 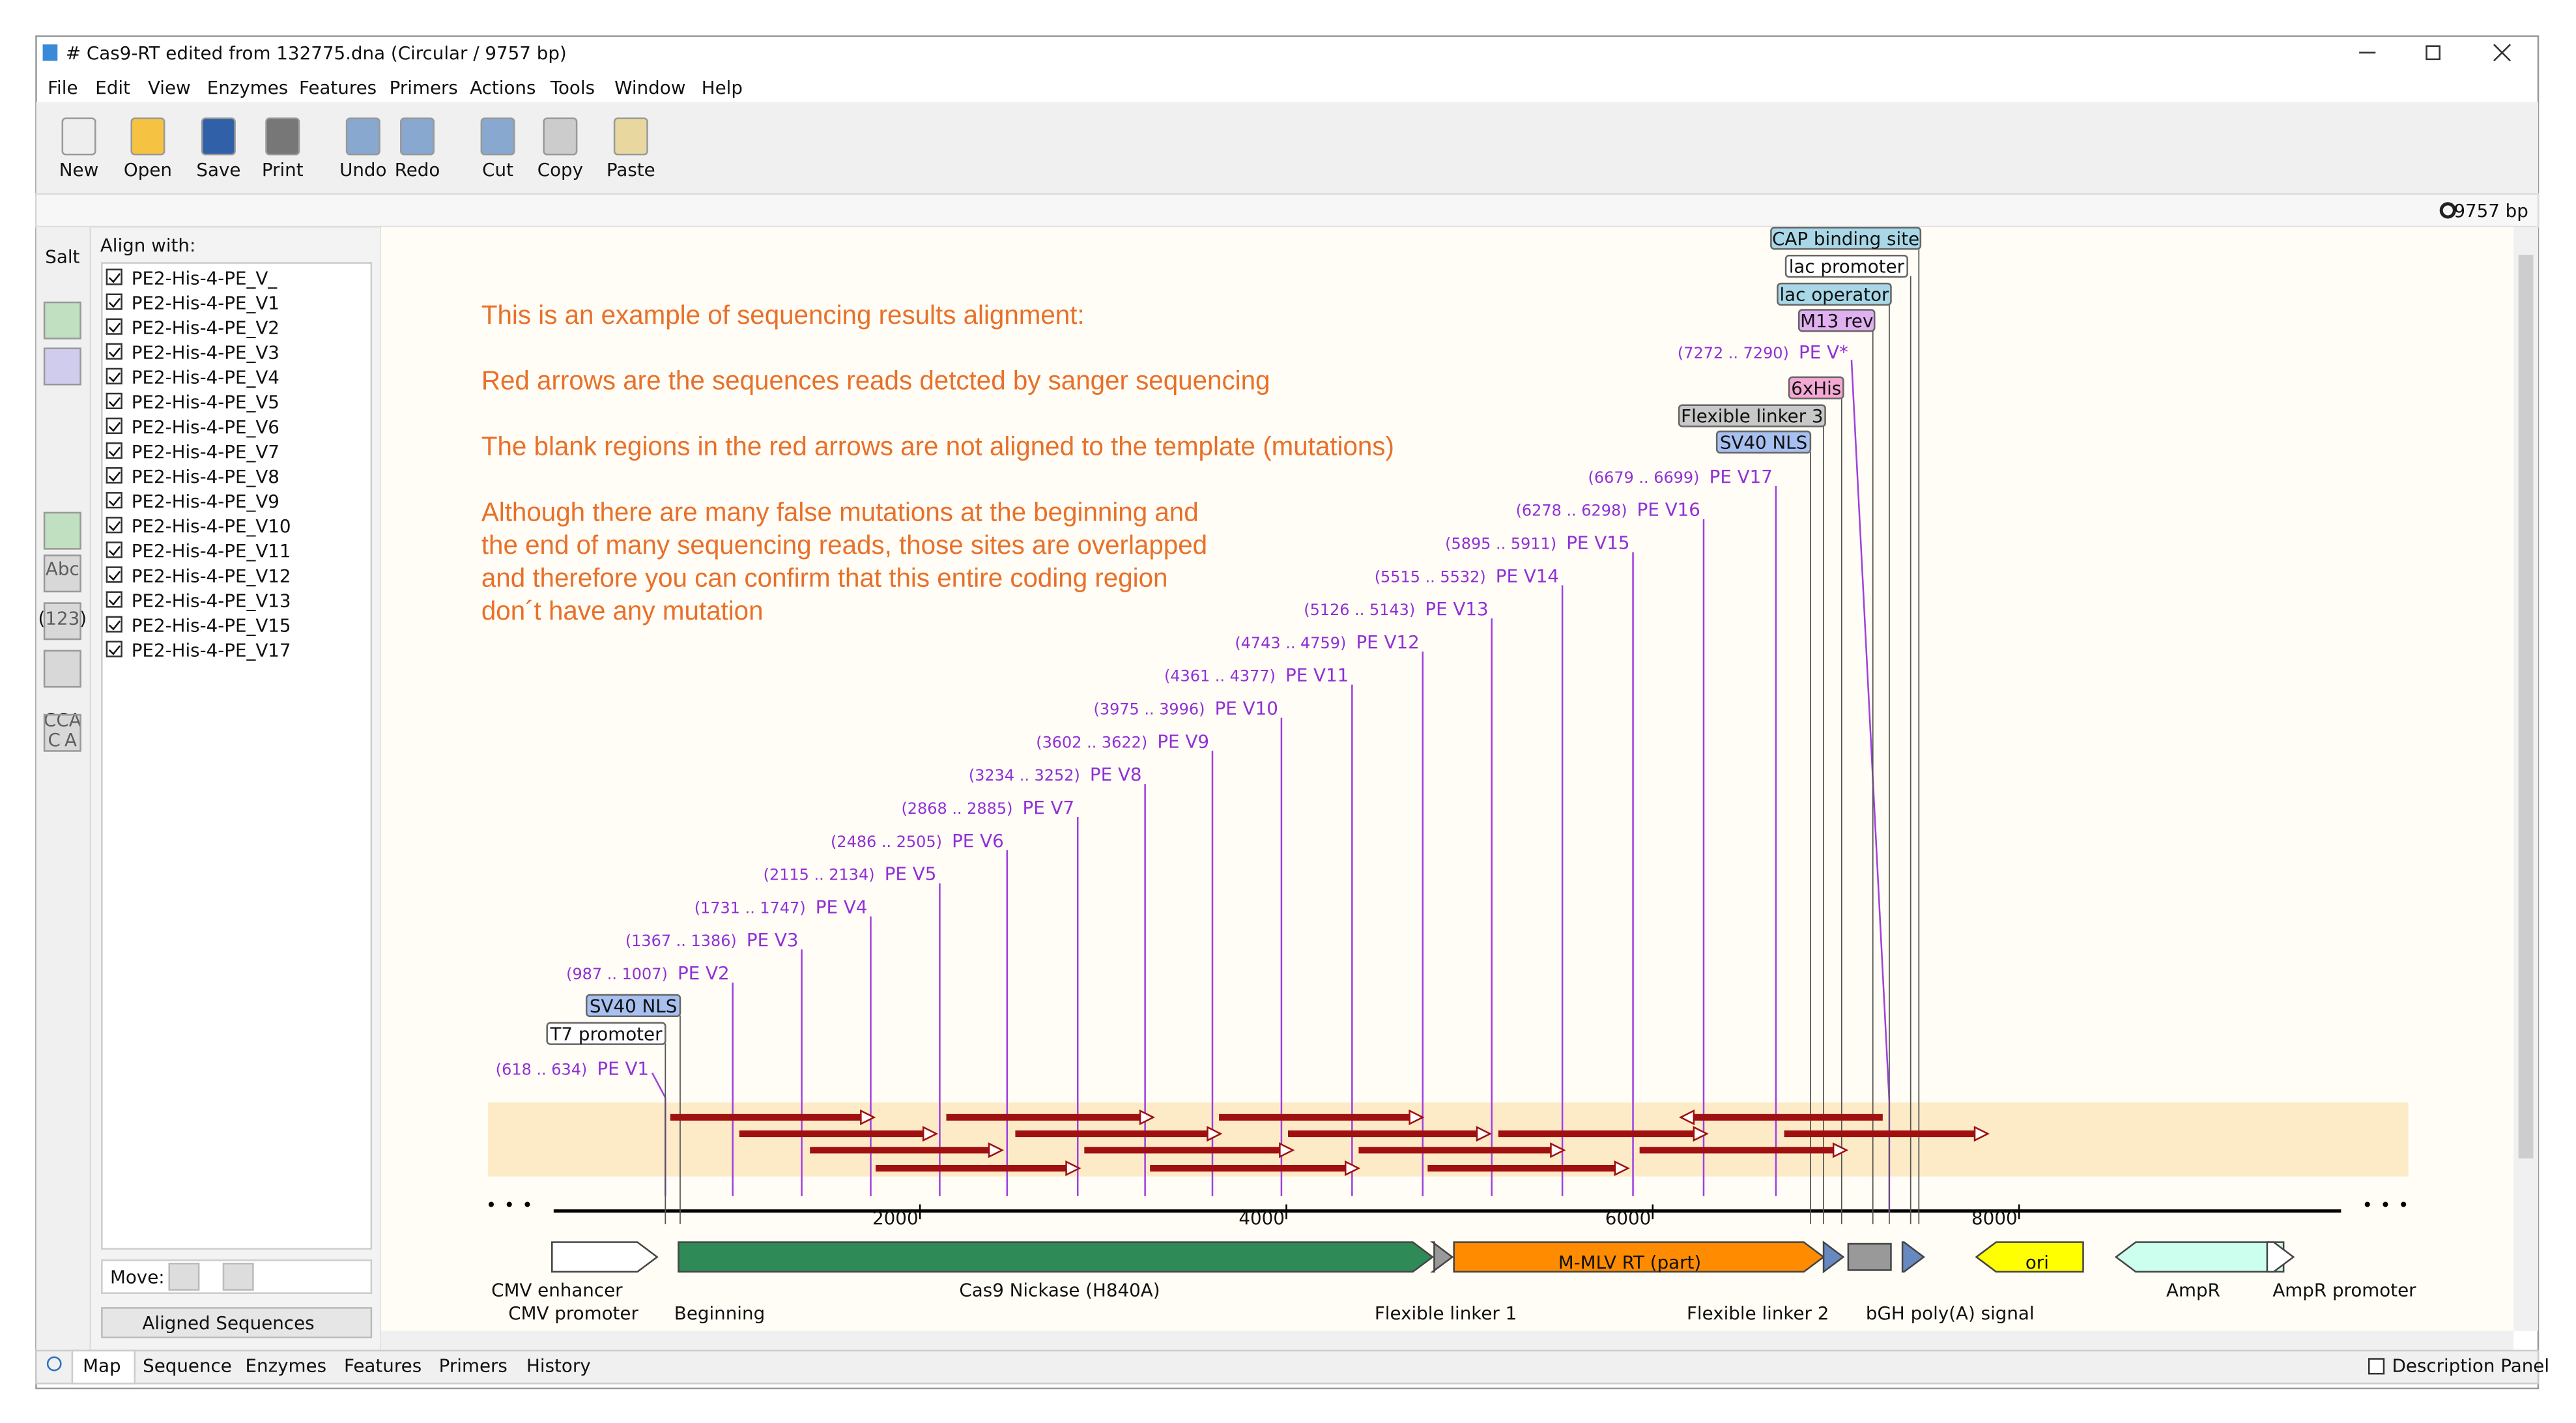 What do you see at coordinates (285, 1366) in the screenshot?
I see `tab: Enzymes` at bounding box center [285, 1366].